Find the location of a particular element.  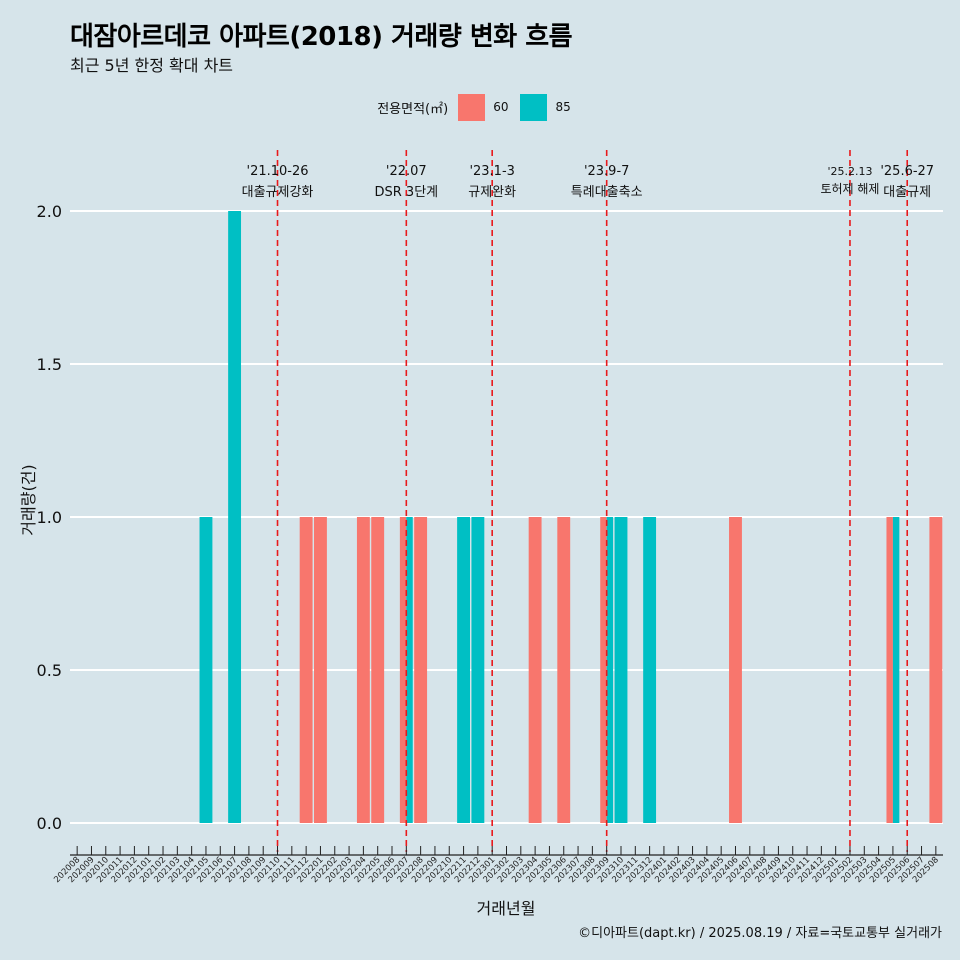

y-axis-title: 거래량(건) is located at coordinates (28, 499).